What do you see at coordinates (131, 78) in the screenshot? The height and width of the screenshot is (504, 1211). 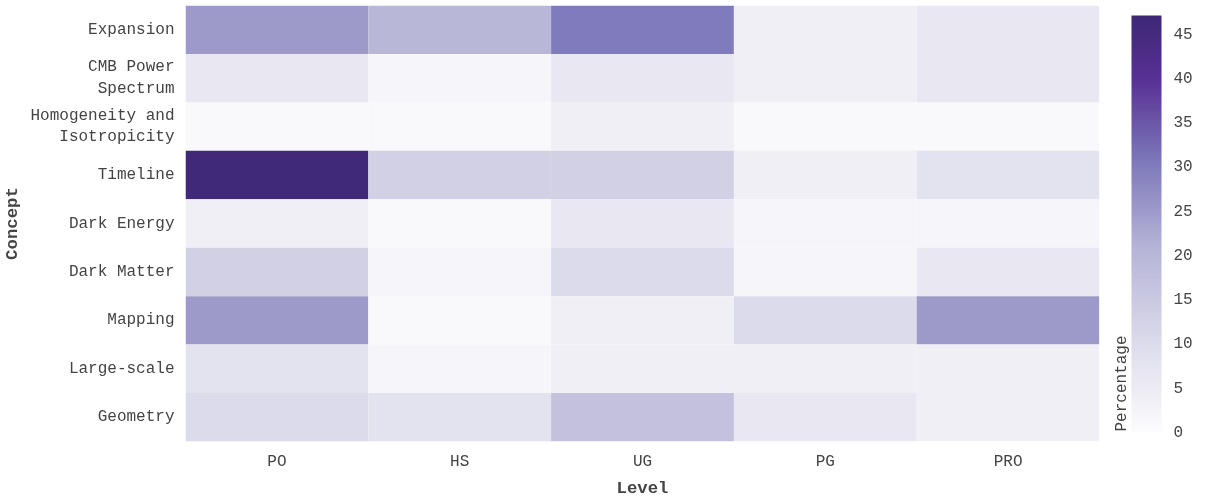 I see `y-tick-label: CMB Power Spectrum` at bounding box center [131, 78].